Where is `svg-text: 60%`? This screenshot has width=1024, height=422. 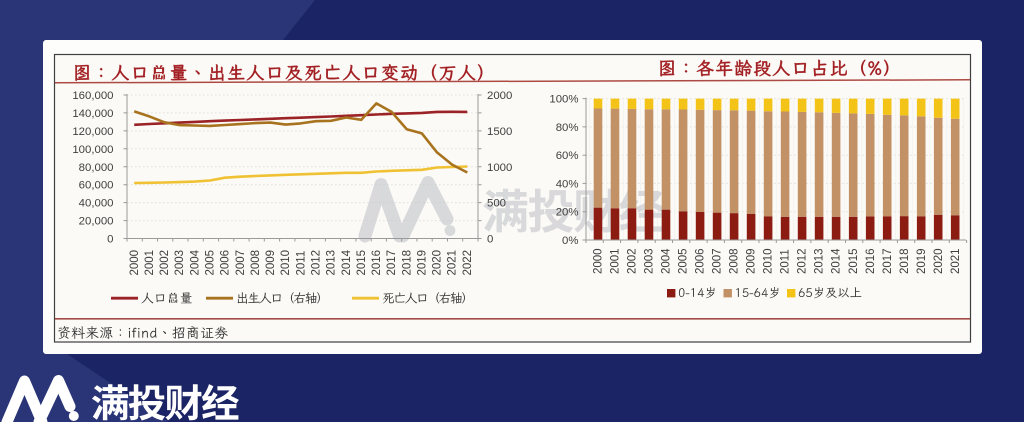
svg-text: 60% is located at coordinates (567, 156).